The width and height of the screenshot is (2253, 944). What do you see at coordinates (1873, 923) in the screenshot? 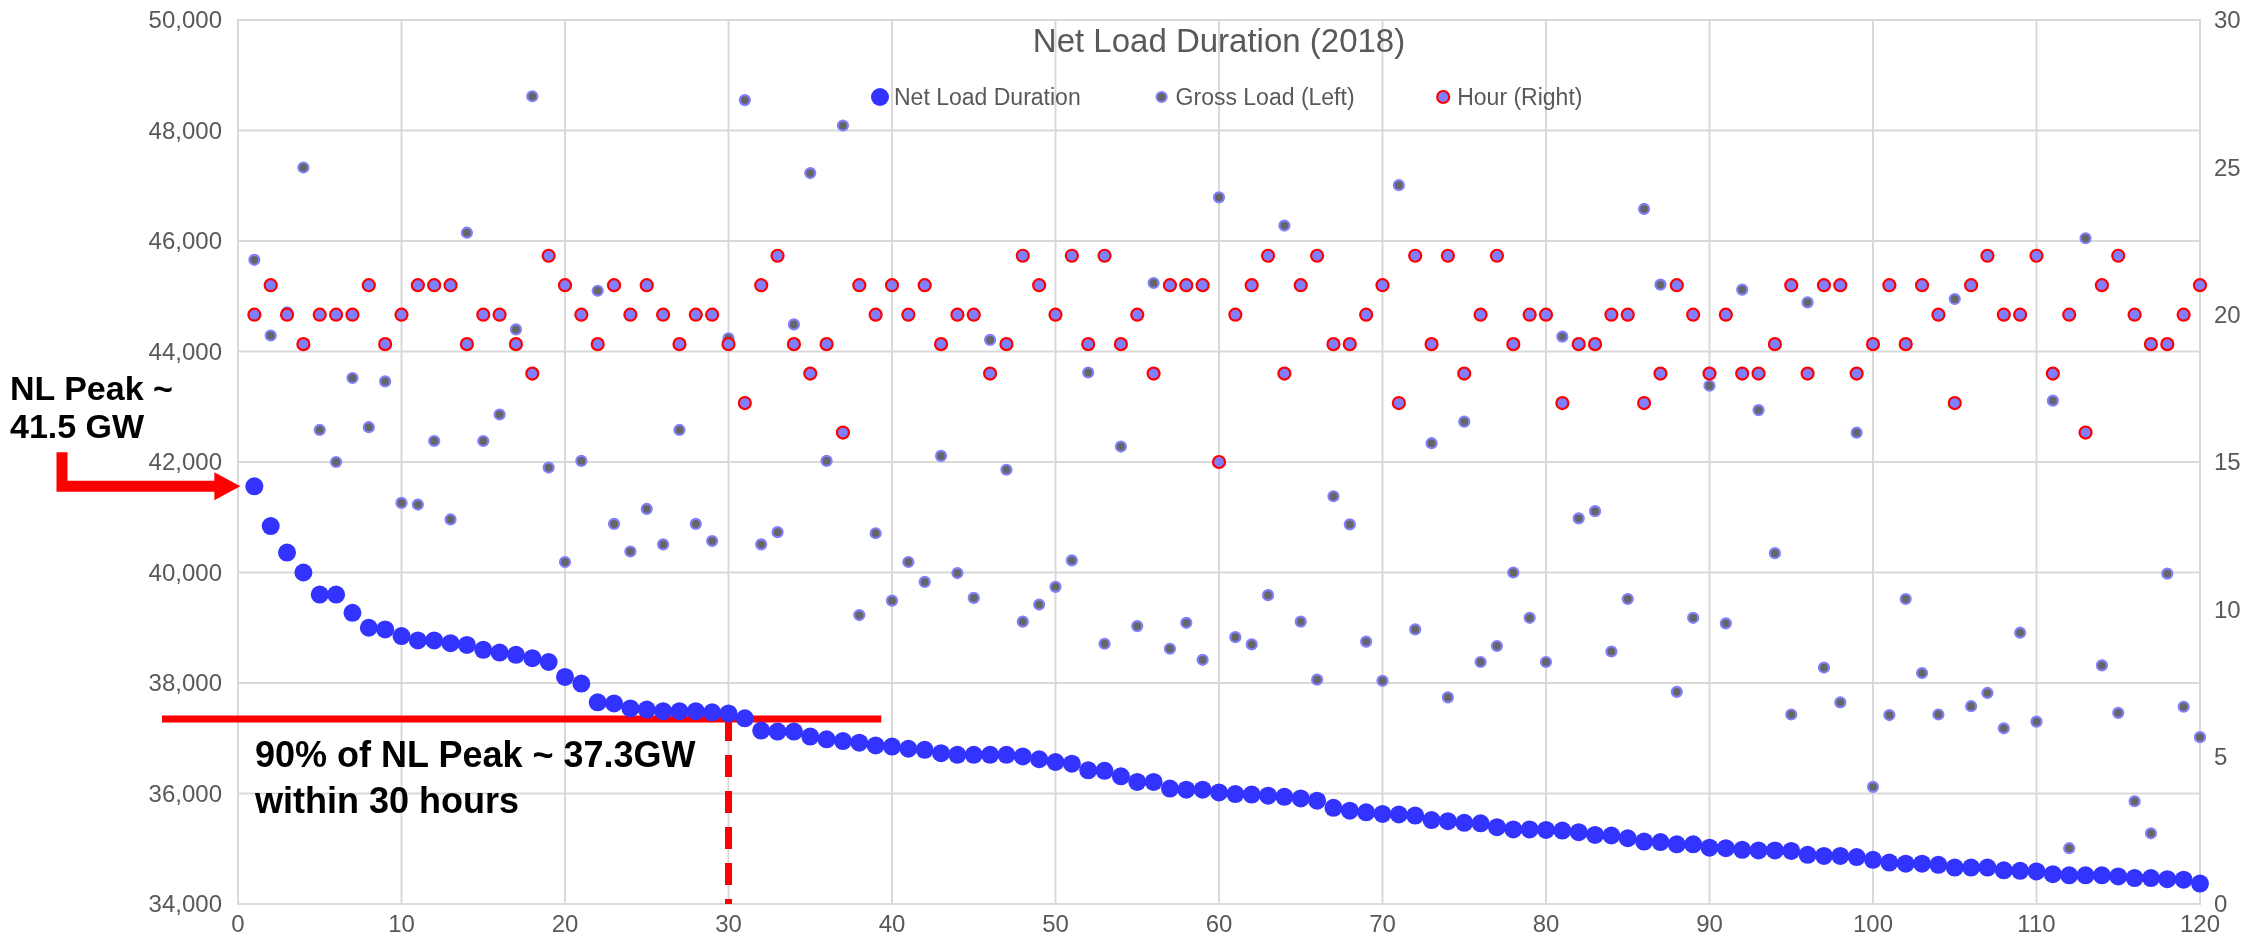
I see `x-tick-label: 100` at bounding box center [1873, 923].